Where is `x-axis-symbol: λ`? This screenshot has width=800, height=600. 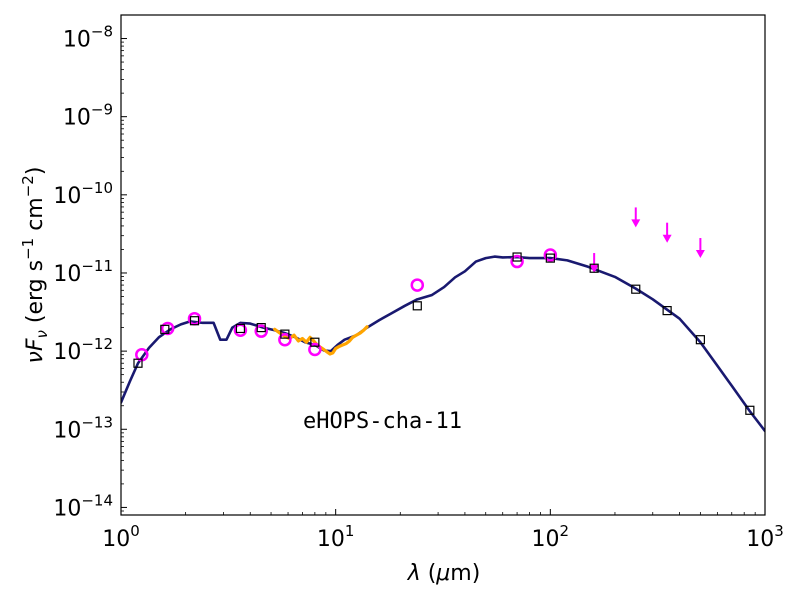
x-axis-symbol: λ is located at coordinates (414, 573).